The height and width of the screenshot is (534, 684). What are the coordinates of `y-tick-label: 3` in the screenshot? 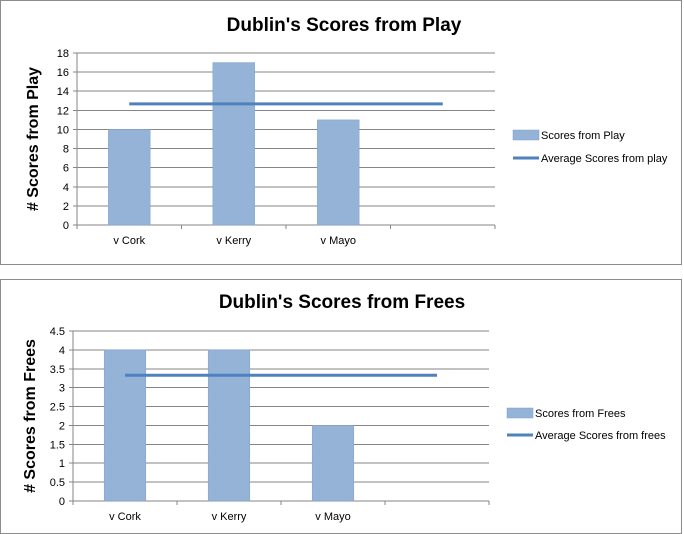 It's located at (62, 389).